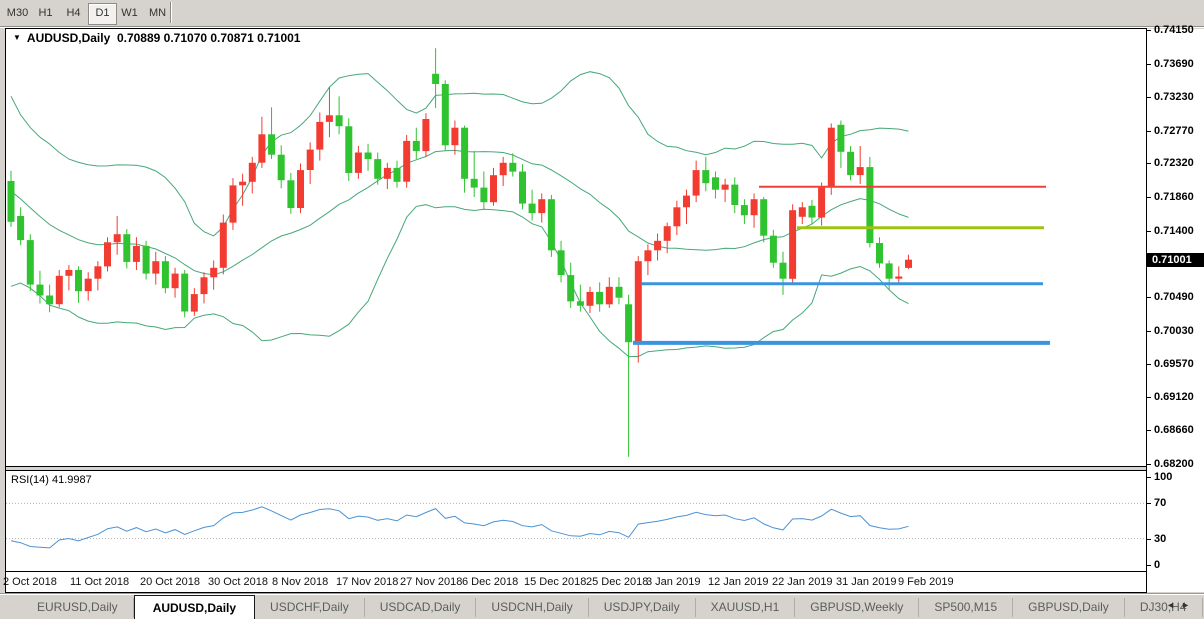 This screenshot has height=619, width=1204. Describe the element at coordinates (421, 607) in the screenshot. I see `chart-tab-usdcad: USDCAD,Daily` at that location.